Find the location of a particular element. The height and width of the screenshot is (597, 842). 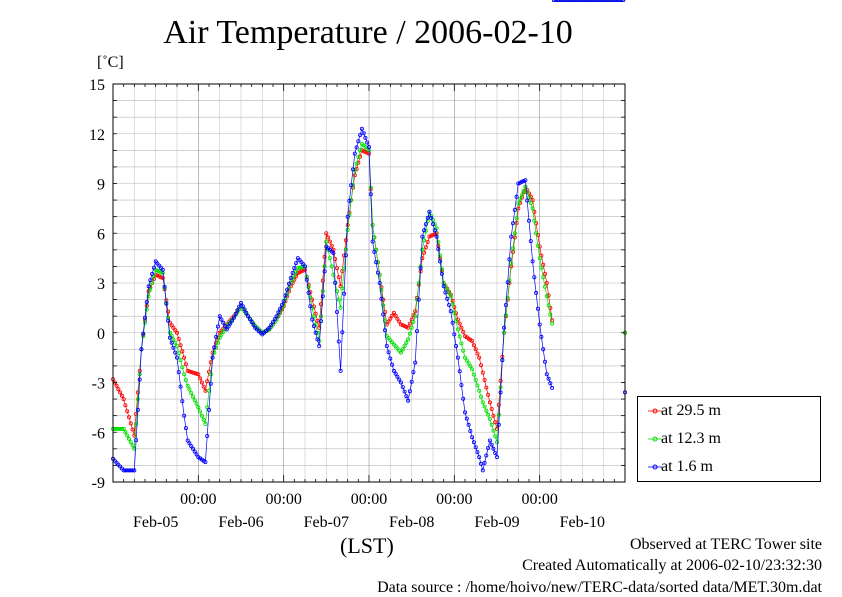

x-date-label: Feb-10 is located at coordinates (582, 522).